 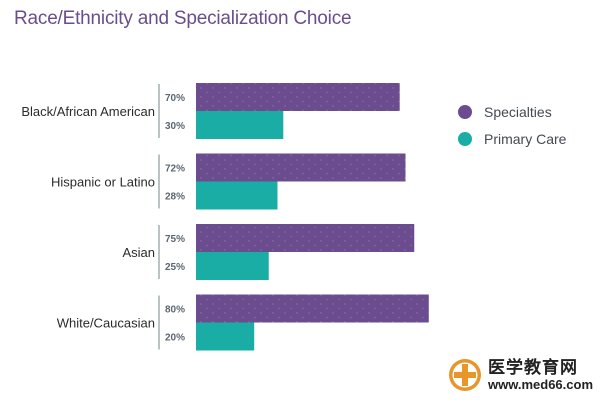 I want to click on category-label-white-caucasian: White/Caucasian, so click(x=106, y=323).